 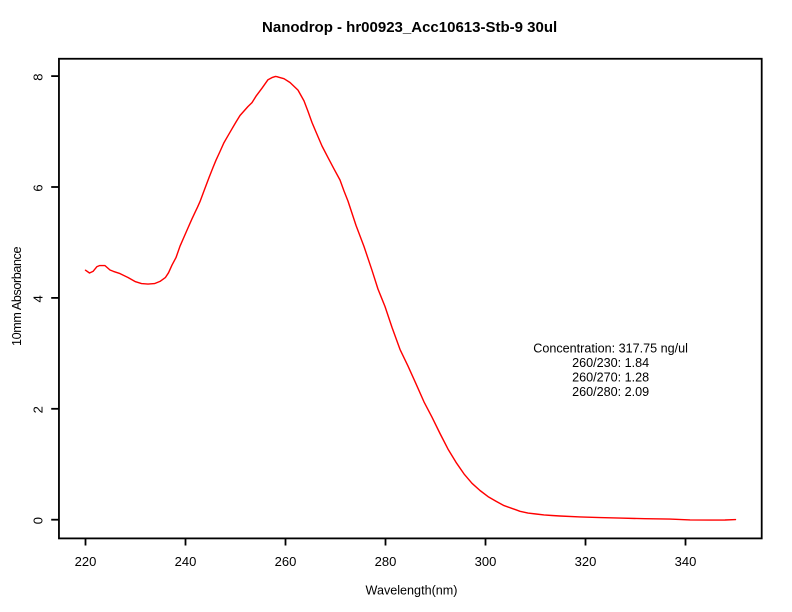 What do you see at coordinates (610, 348) in the screenshot?
I see `svg-text: Concentration: 317.75 ng/ul` at bounding box center [610, 348].